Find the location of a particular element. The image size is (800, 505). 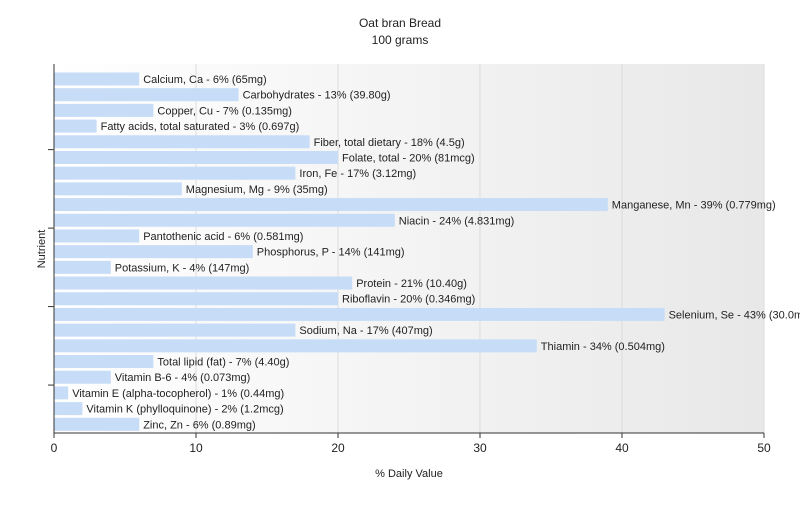

bar-label: Vitamin B-6 - 4% (0.073mg) is located at coordinates (183, 378).